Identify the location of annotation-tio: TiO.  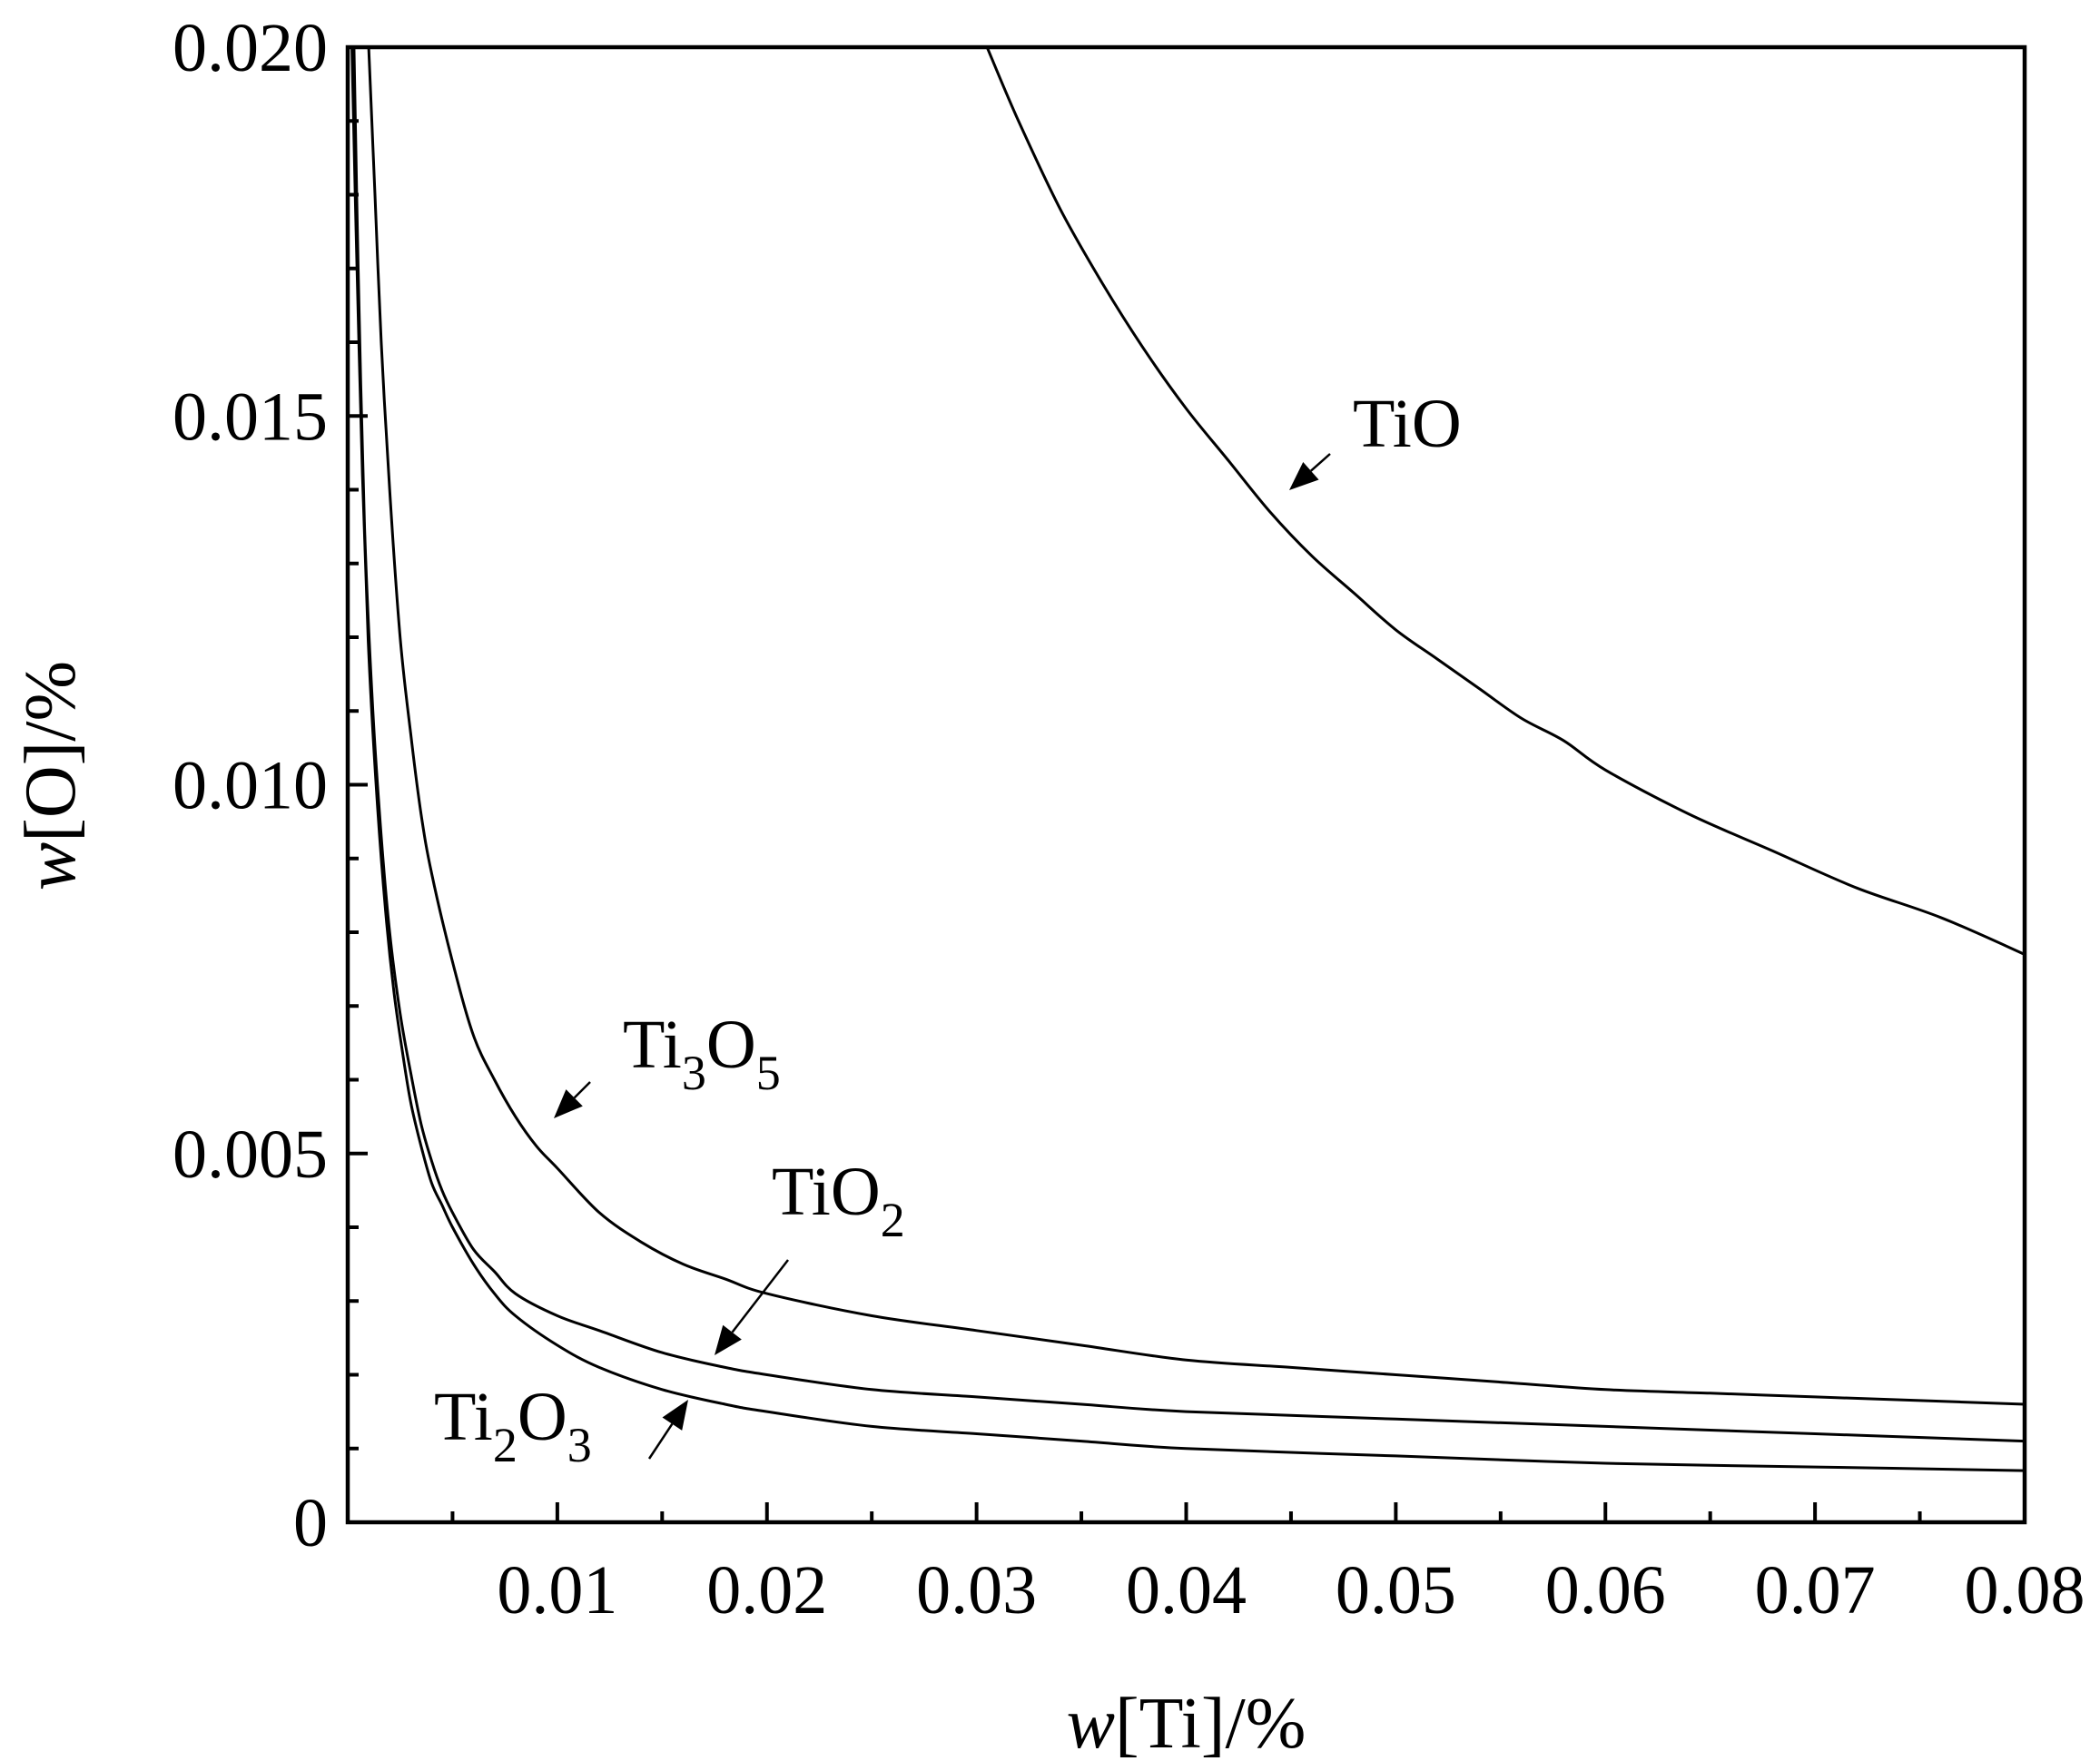
(1375, 438).